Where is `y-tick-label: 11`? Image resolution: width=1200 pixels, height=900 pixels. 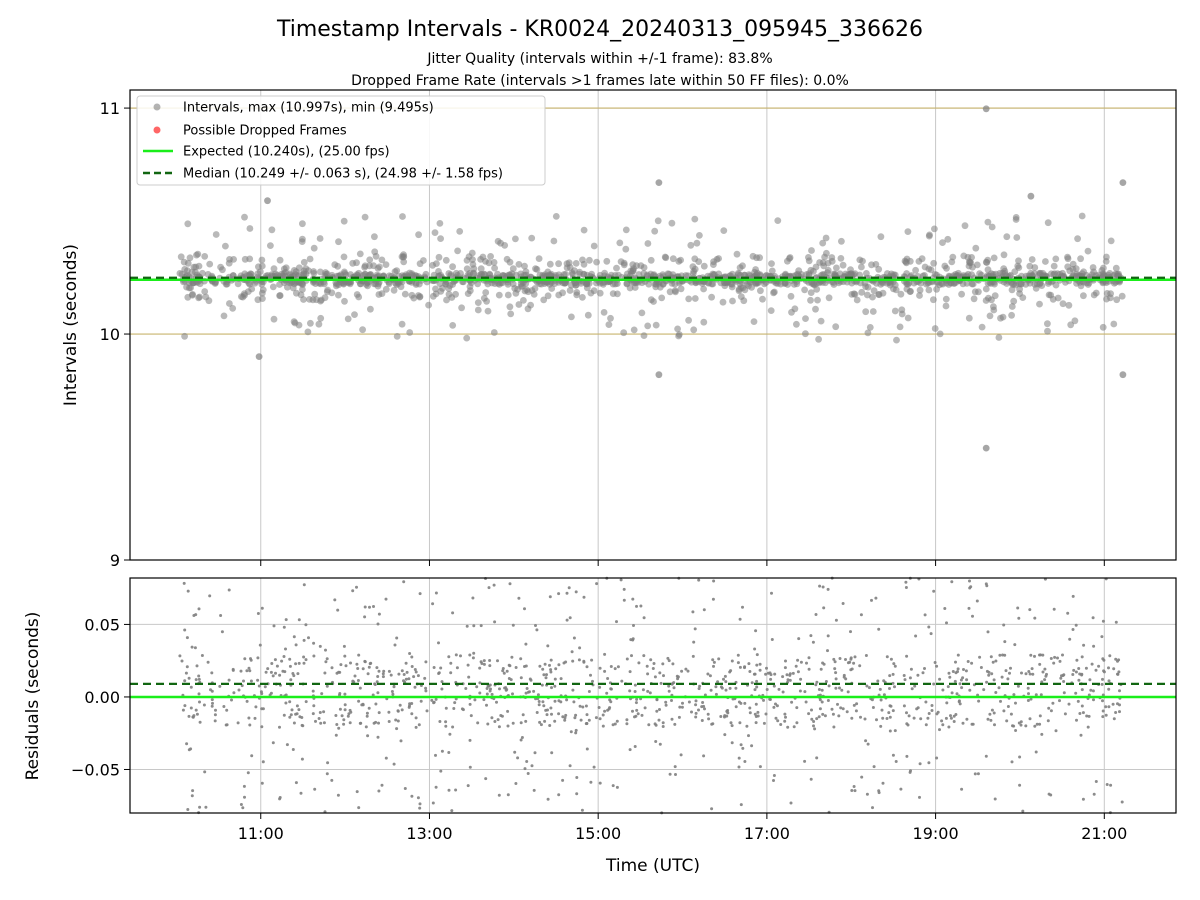 y-tick-label: 11 is located at coordinates (110, 108).